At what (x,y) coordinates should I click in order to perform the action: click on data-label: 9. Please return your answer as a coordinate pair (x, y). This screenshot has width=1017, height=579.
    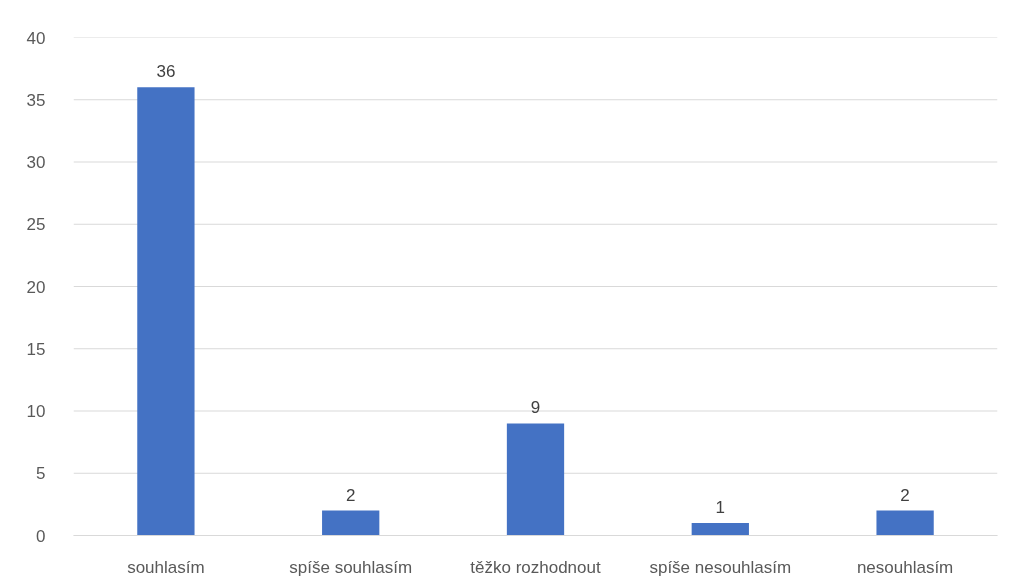
    Looking at the image, I should click on (535, 408).